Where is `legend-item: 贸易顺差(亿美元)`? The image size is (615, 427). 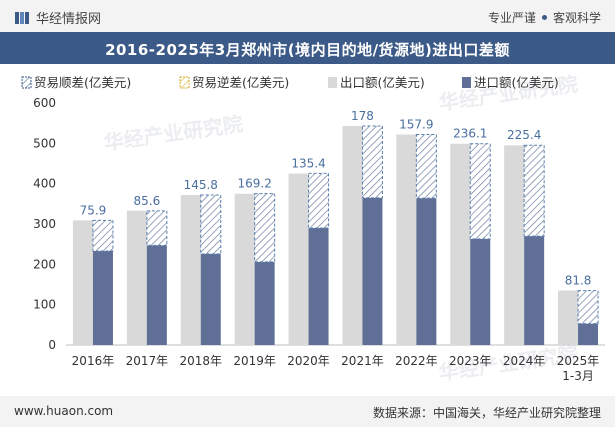 legend-item: 贸易顺差(亿美元) is located at coordinates (76, 82).